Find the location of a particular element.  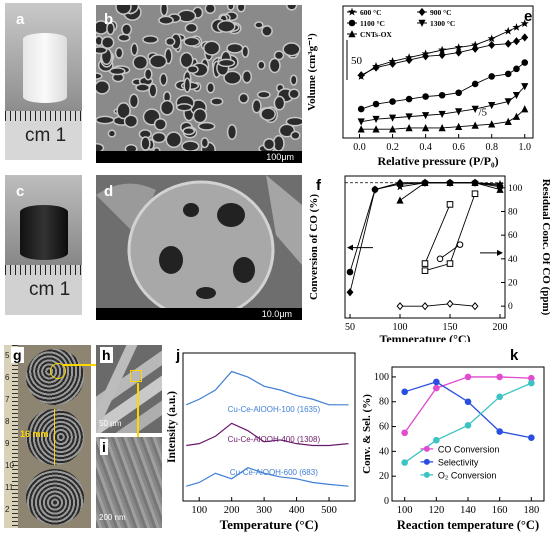

dimension-arrow is located at coordinates (54, 437).